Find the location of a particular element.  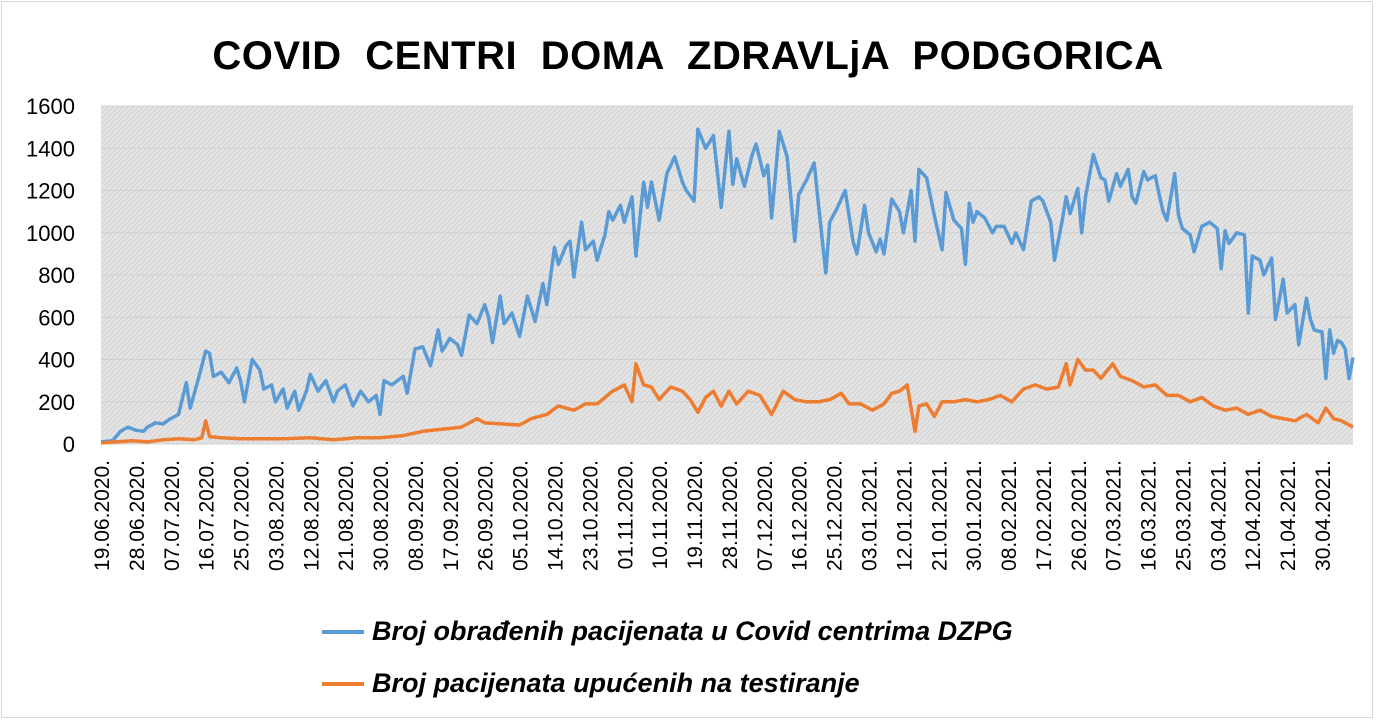

x-tick-label: 14.10.2020. is located at coordinates (556, 515).